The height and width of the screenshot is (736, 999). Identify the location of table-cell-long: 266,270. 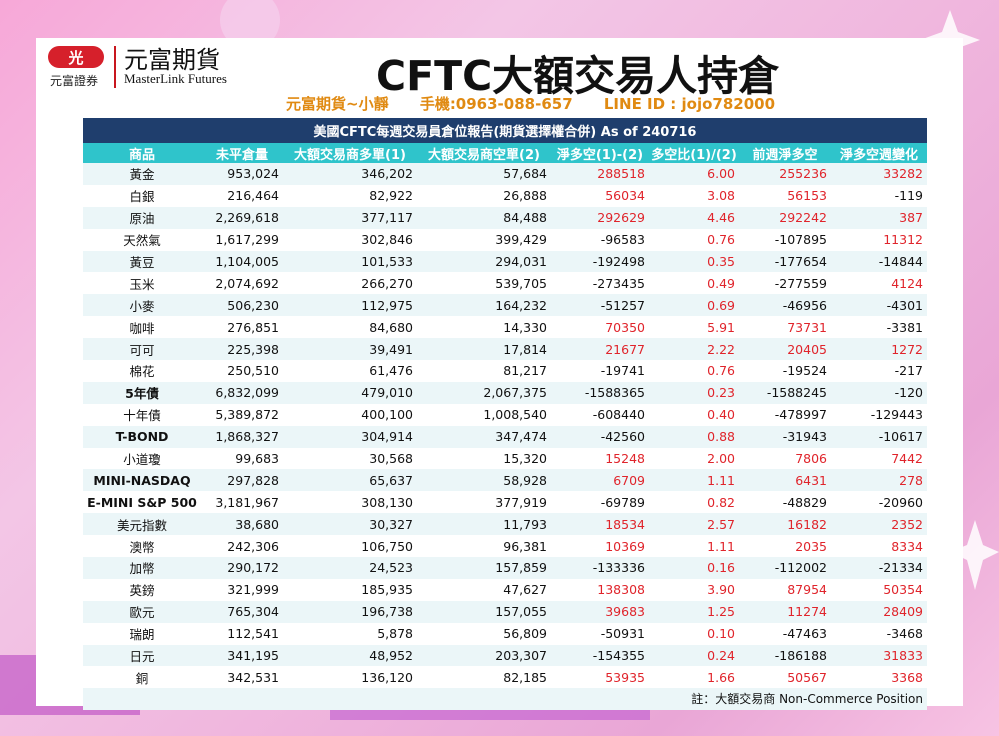
(350, 283).